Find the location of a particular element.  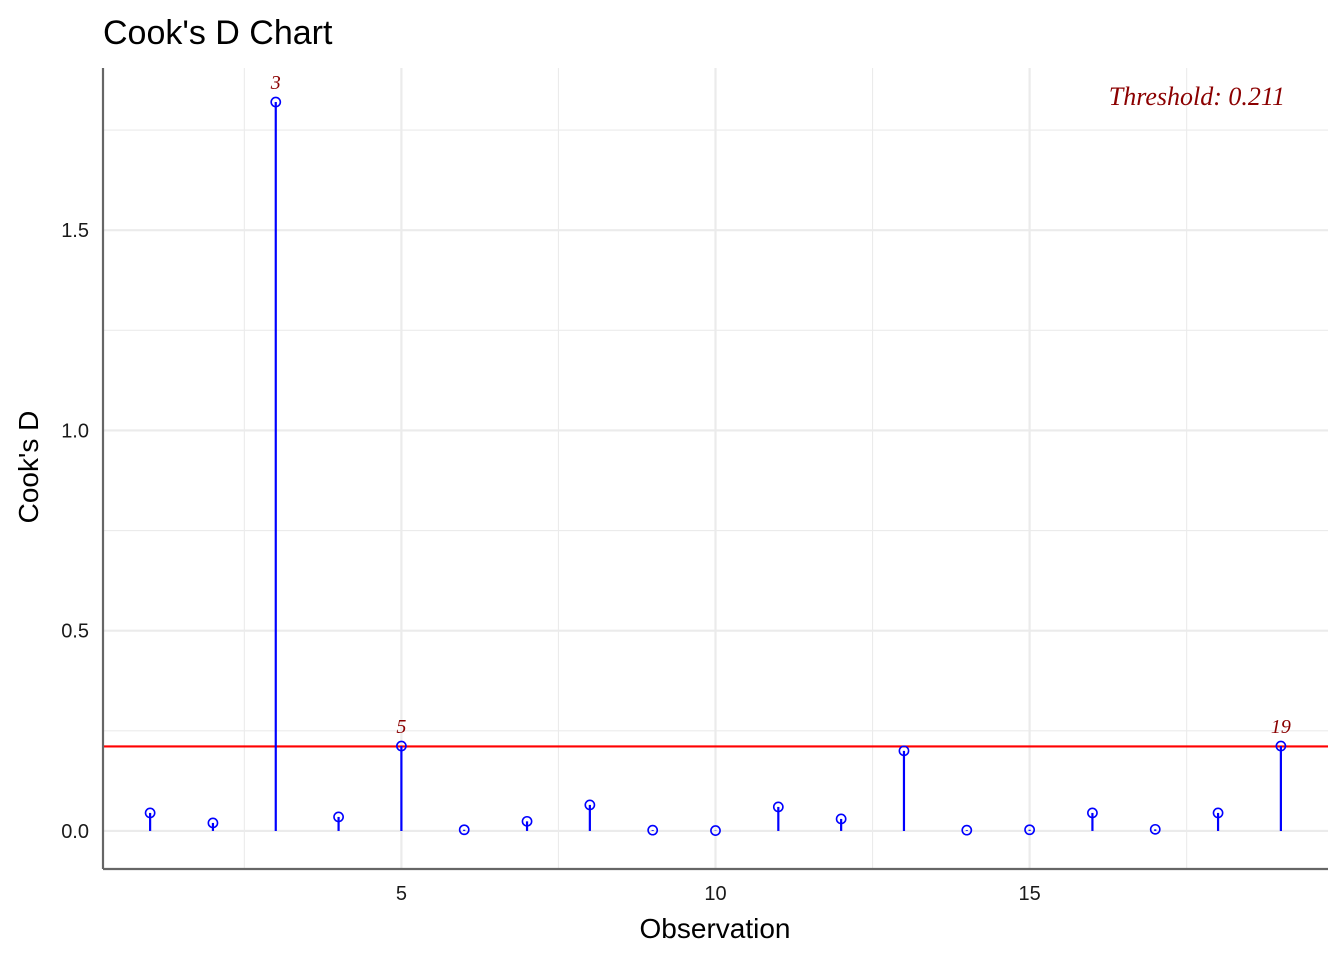

point-label-3: 3 is located at coordinates (275, 83).